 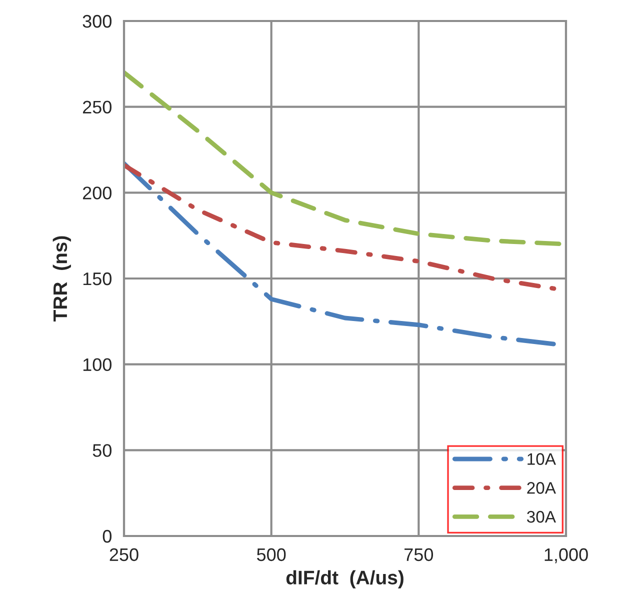 What do you see at coordinates (97, 193) in the screenshot?
I see `y-tick-label: 200` at bounding box center [97, 193].